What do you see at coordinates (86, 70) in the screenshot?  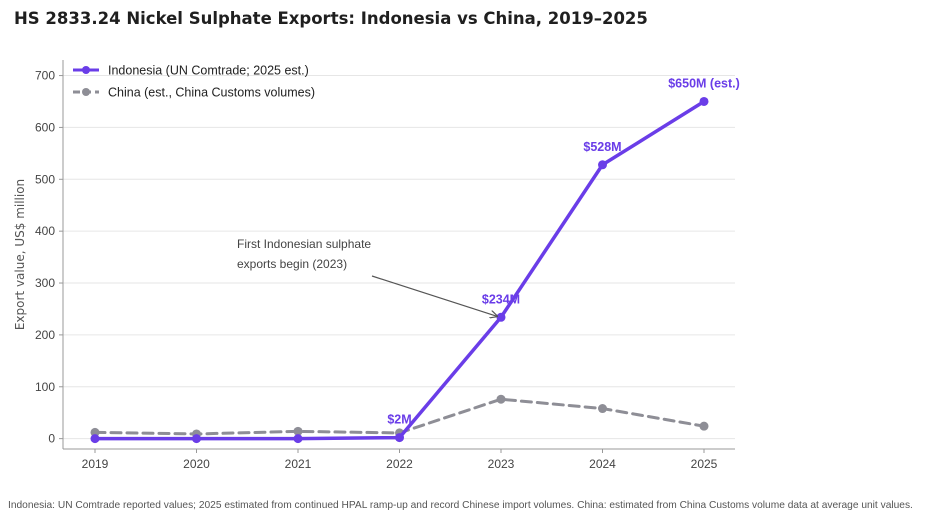 I see `legend-marker-indonesia` at bounding box center [86, 70].